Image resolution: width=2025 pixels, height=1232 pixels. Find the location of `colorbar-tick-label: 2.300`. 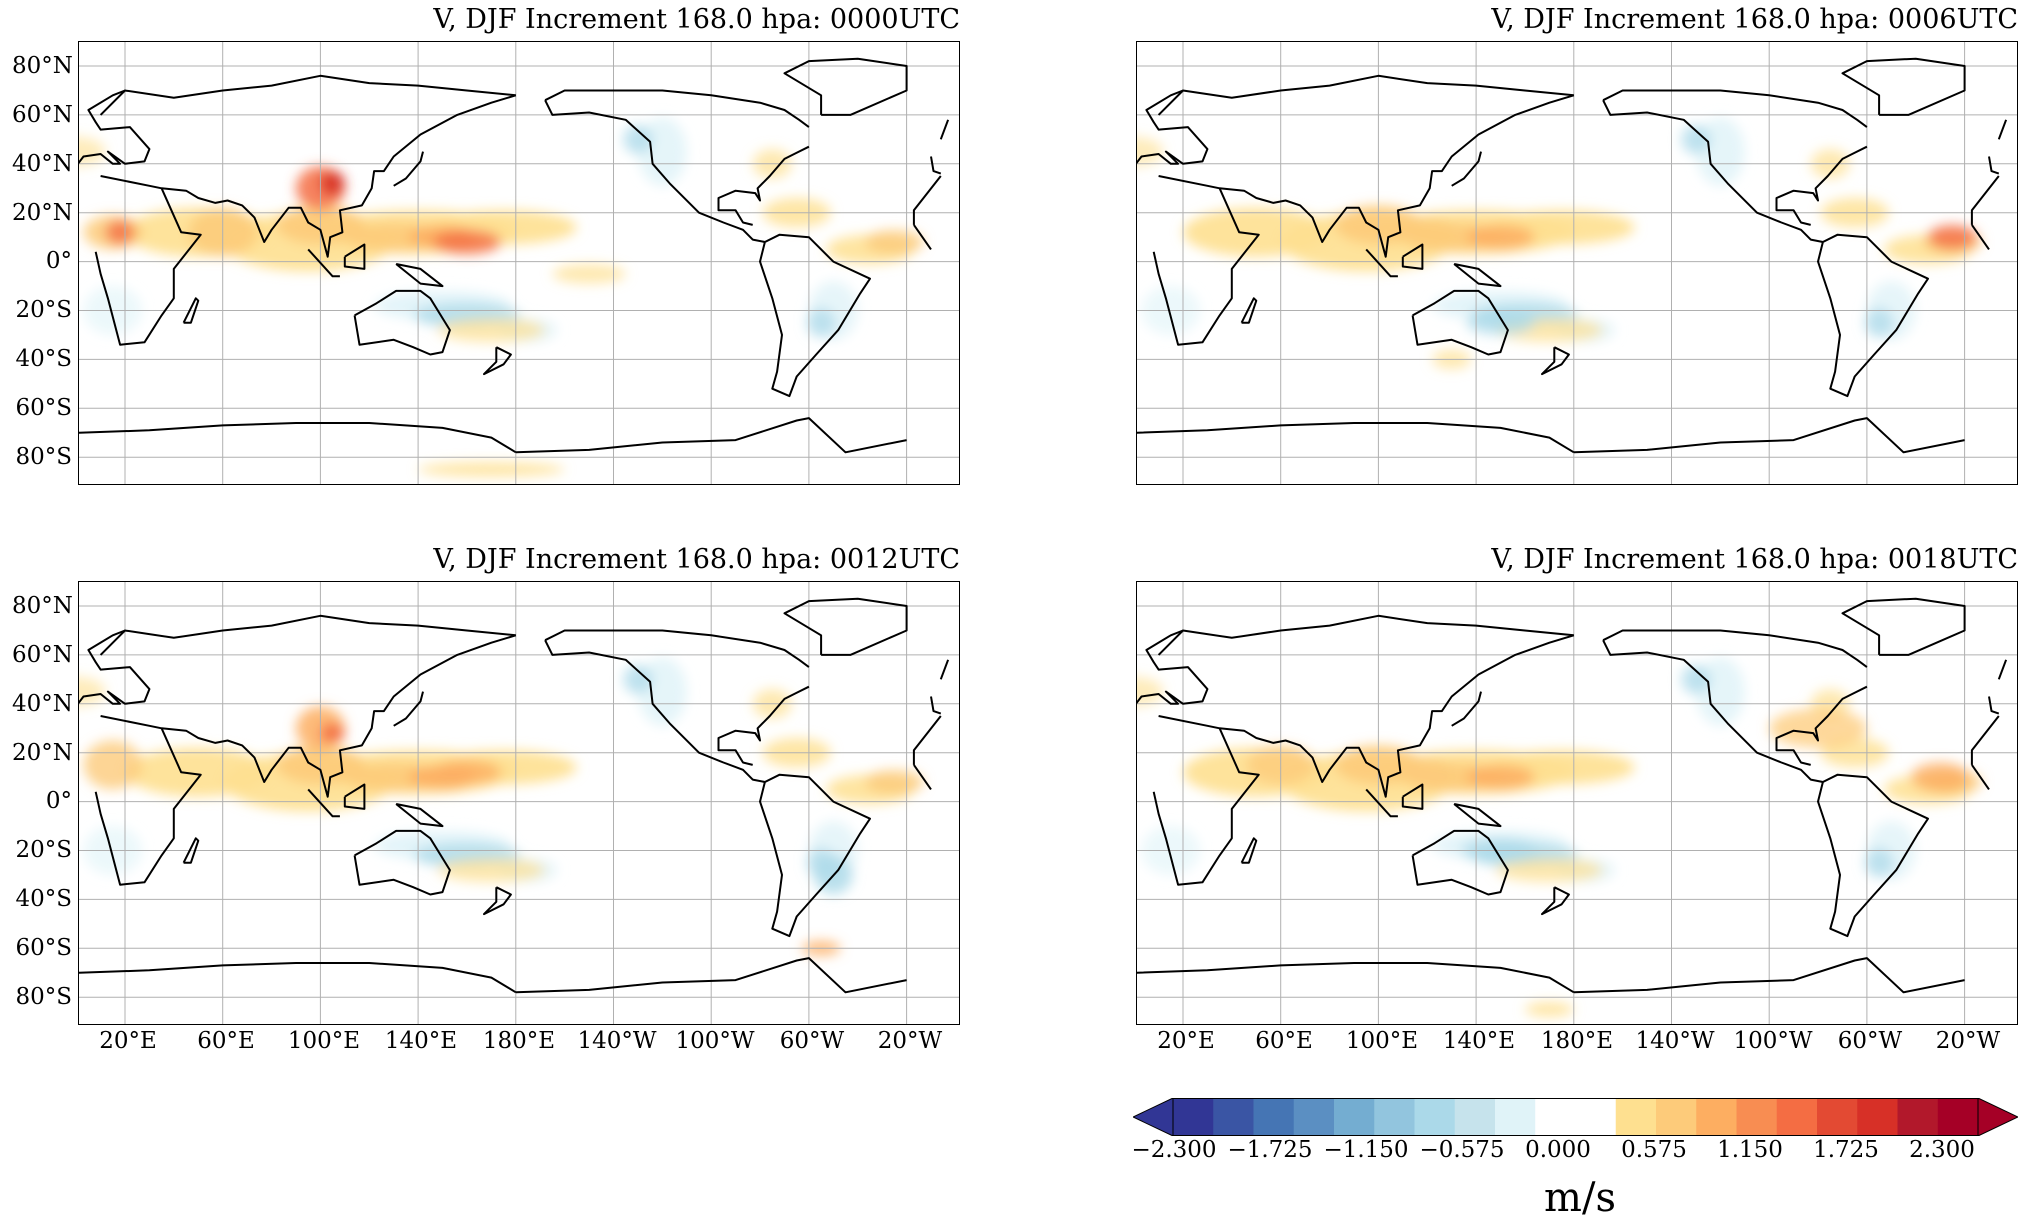

colorbar-tick-label: 2.300 is located at coordinates (1942, 1150).